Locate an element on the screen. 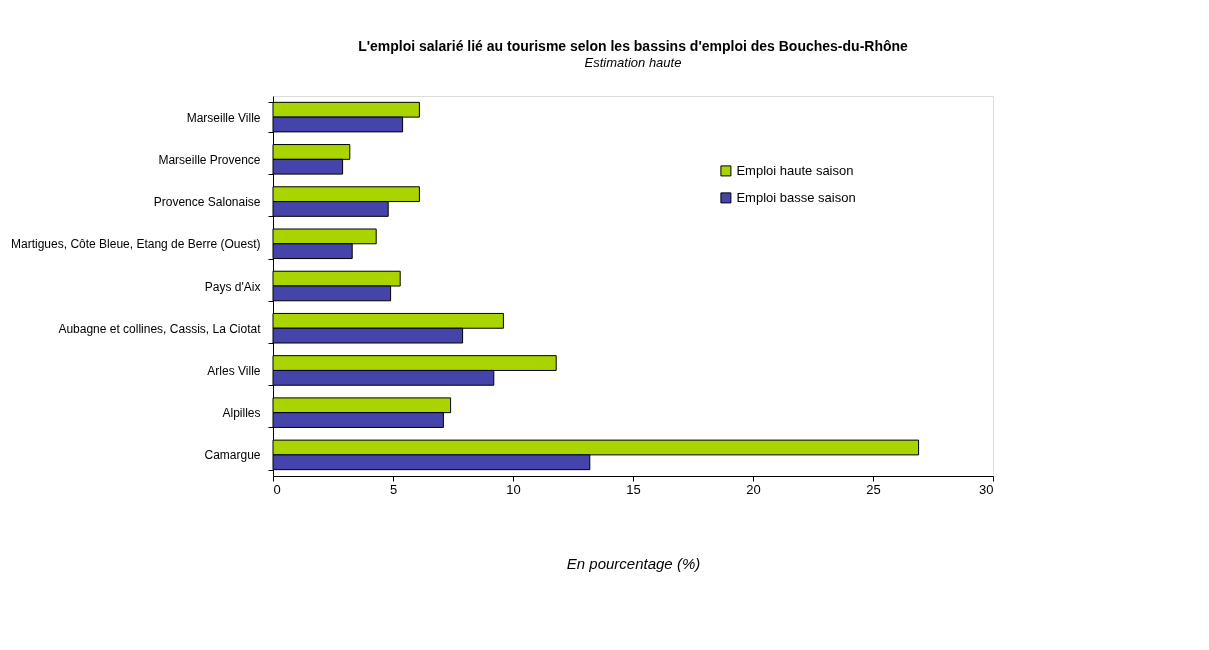 Image resolution: width=1209 pixels, height=650 pixels. y-tick-label: Arles Ville is located at coordinates (234, 370).